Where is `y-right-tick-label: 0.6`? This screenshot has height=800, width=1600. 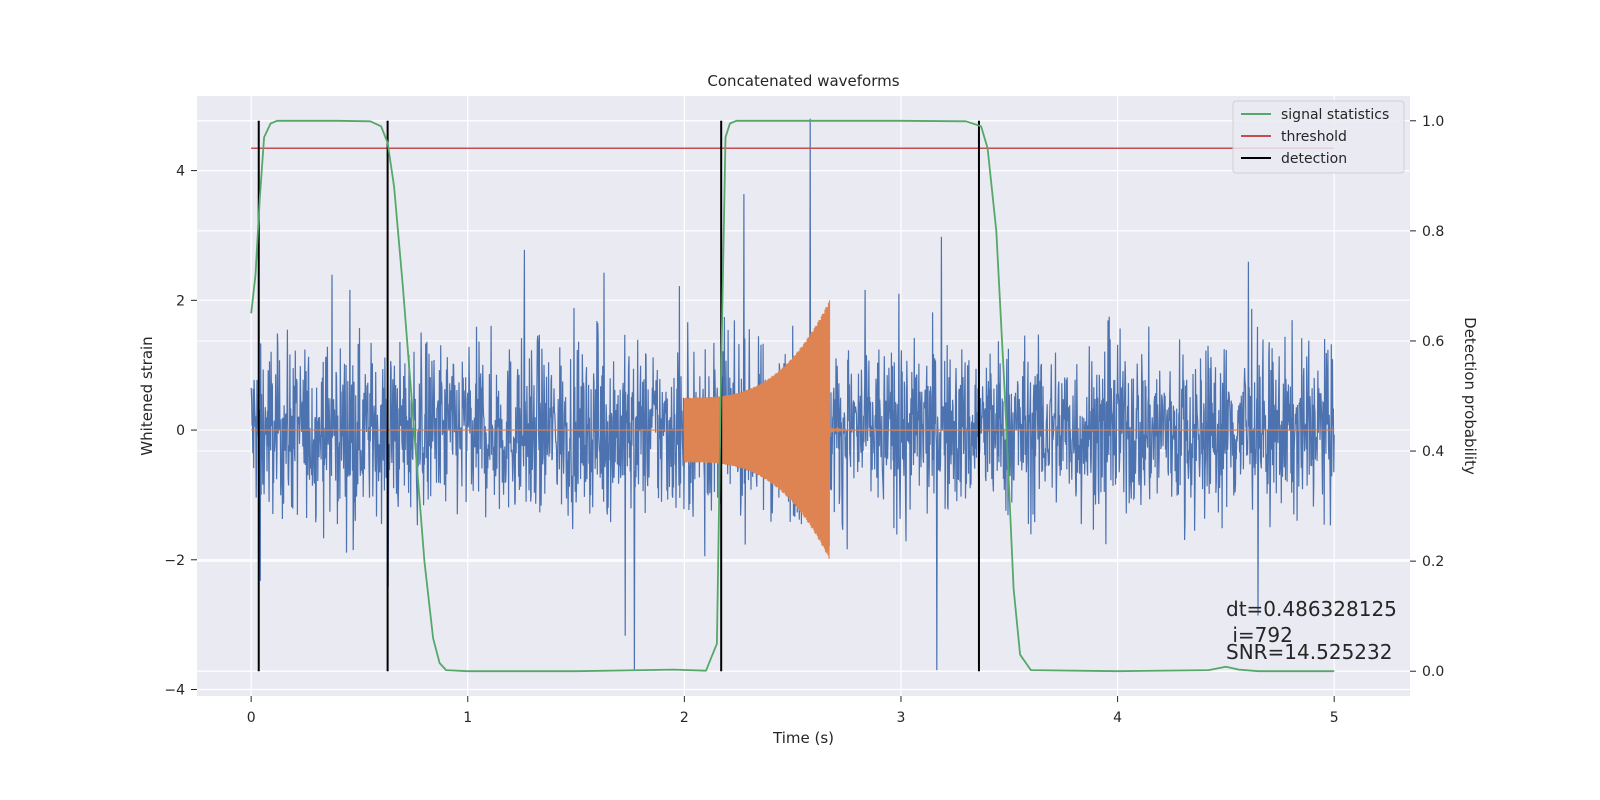 y-right-tick-label: 0.6 is located at coordinates (1433, 342).